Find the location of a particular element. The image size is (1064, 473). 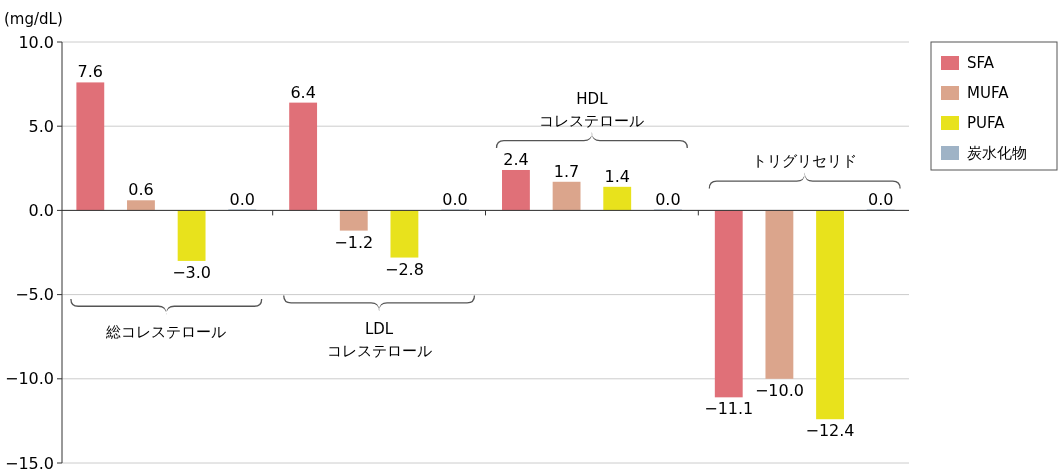

data-label: 0.6 is located at coordinates (141, 190).